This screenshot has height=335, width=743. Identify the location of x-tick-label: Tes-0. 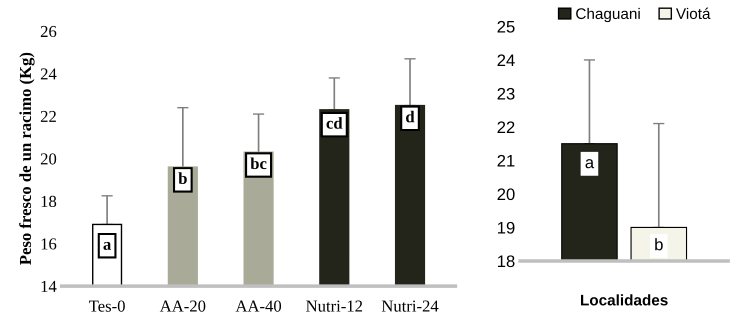
(107, 306).